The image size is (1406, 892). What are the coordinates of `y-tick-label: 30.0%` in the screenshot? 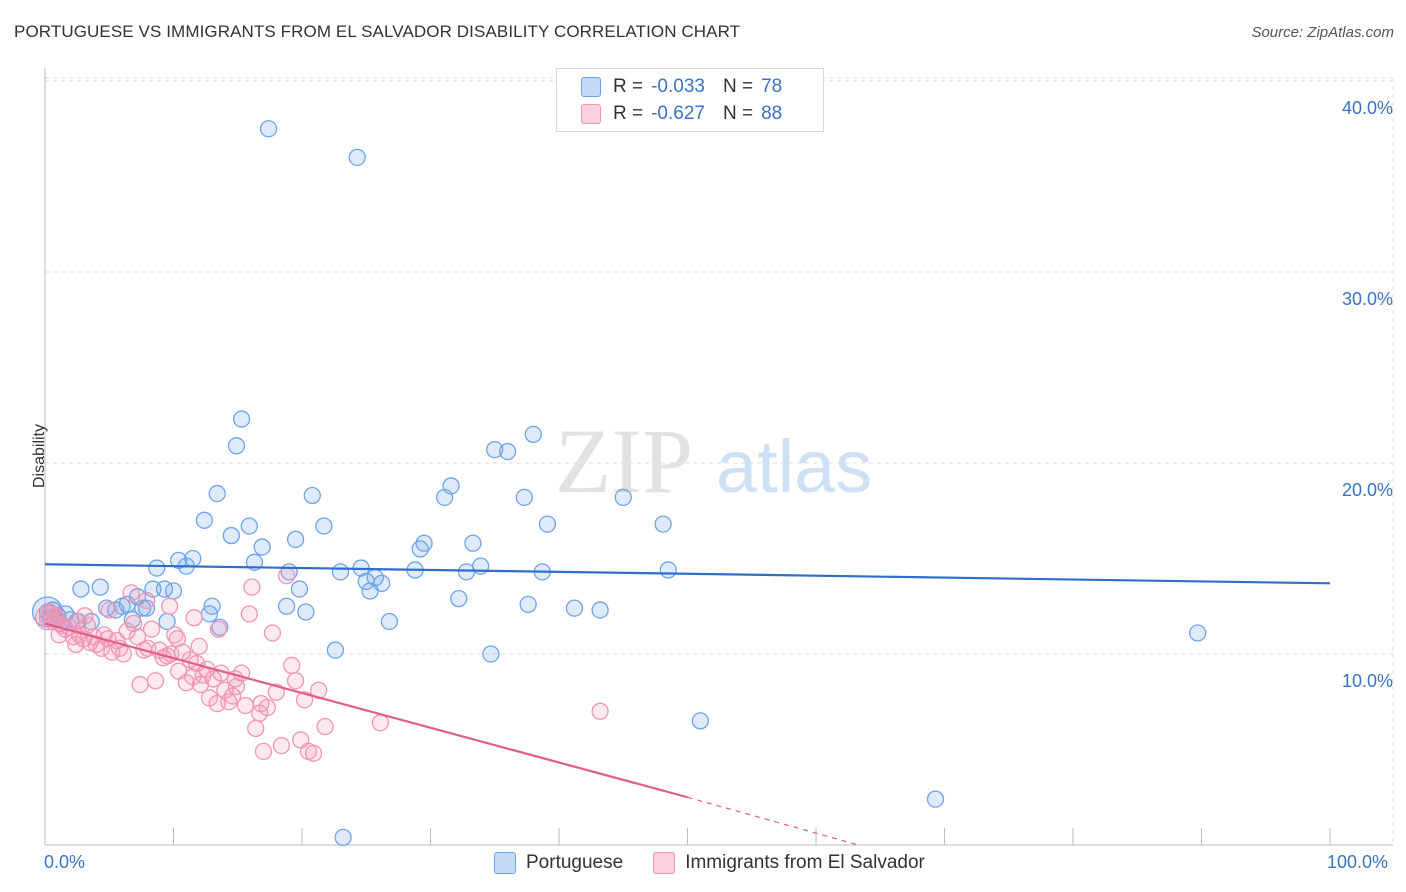 It's located at (1367, 299).